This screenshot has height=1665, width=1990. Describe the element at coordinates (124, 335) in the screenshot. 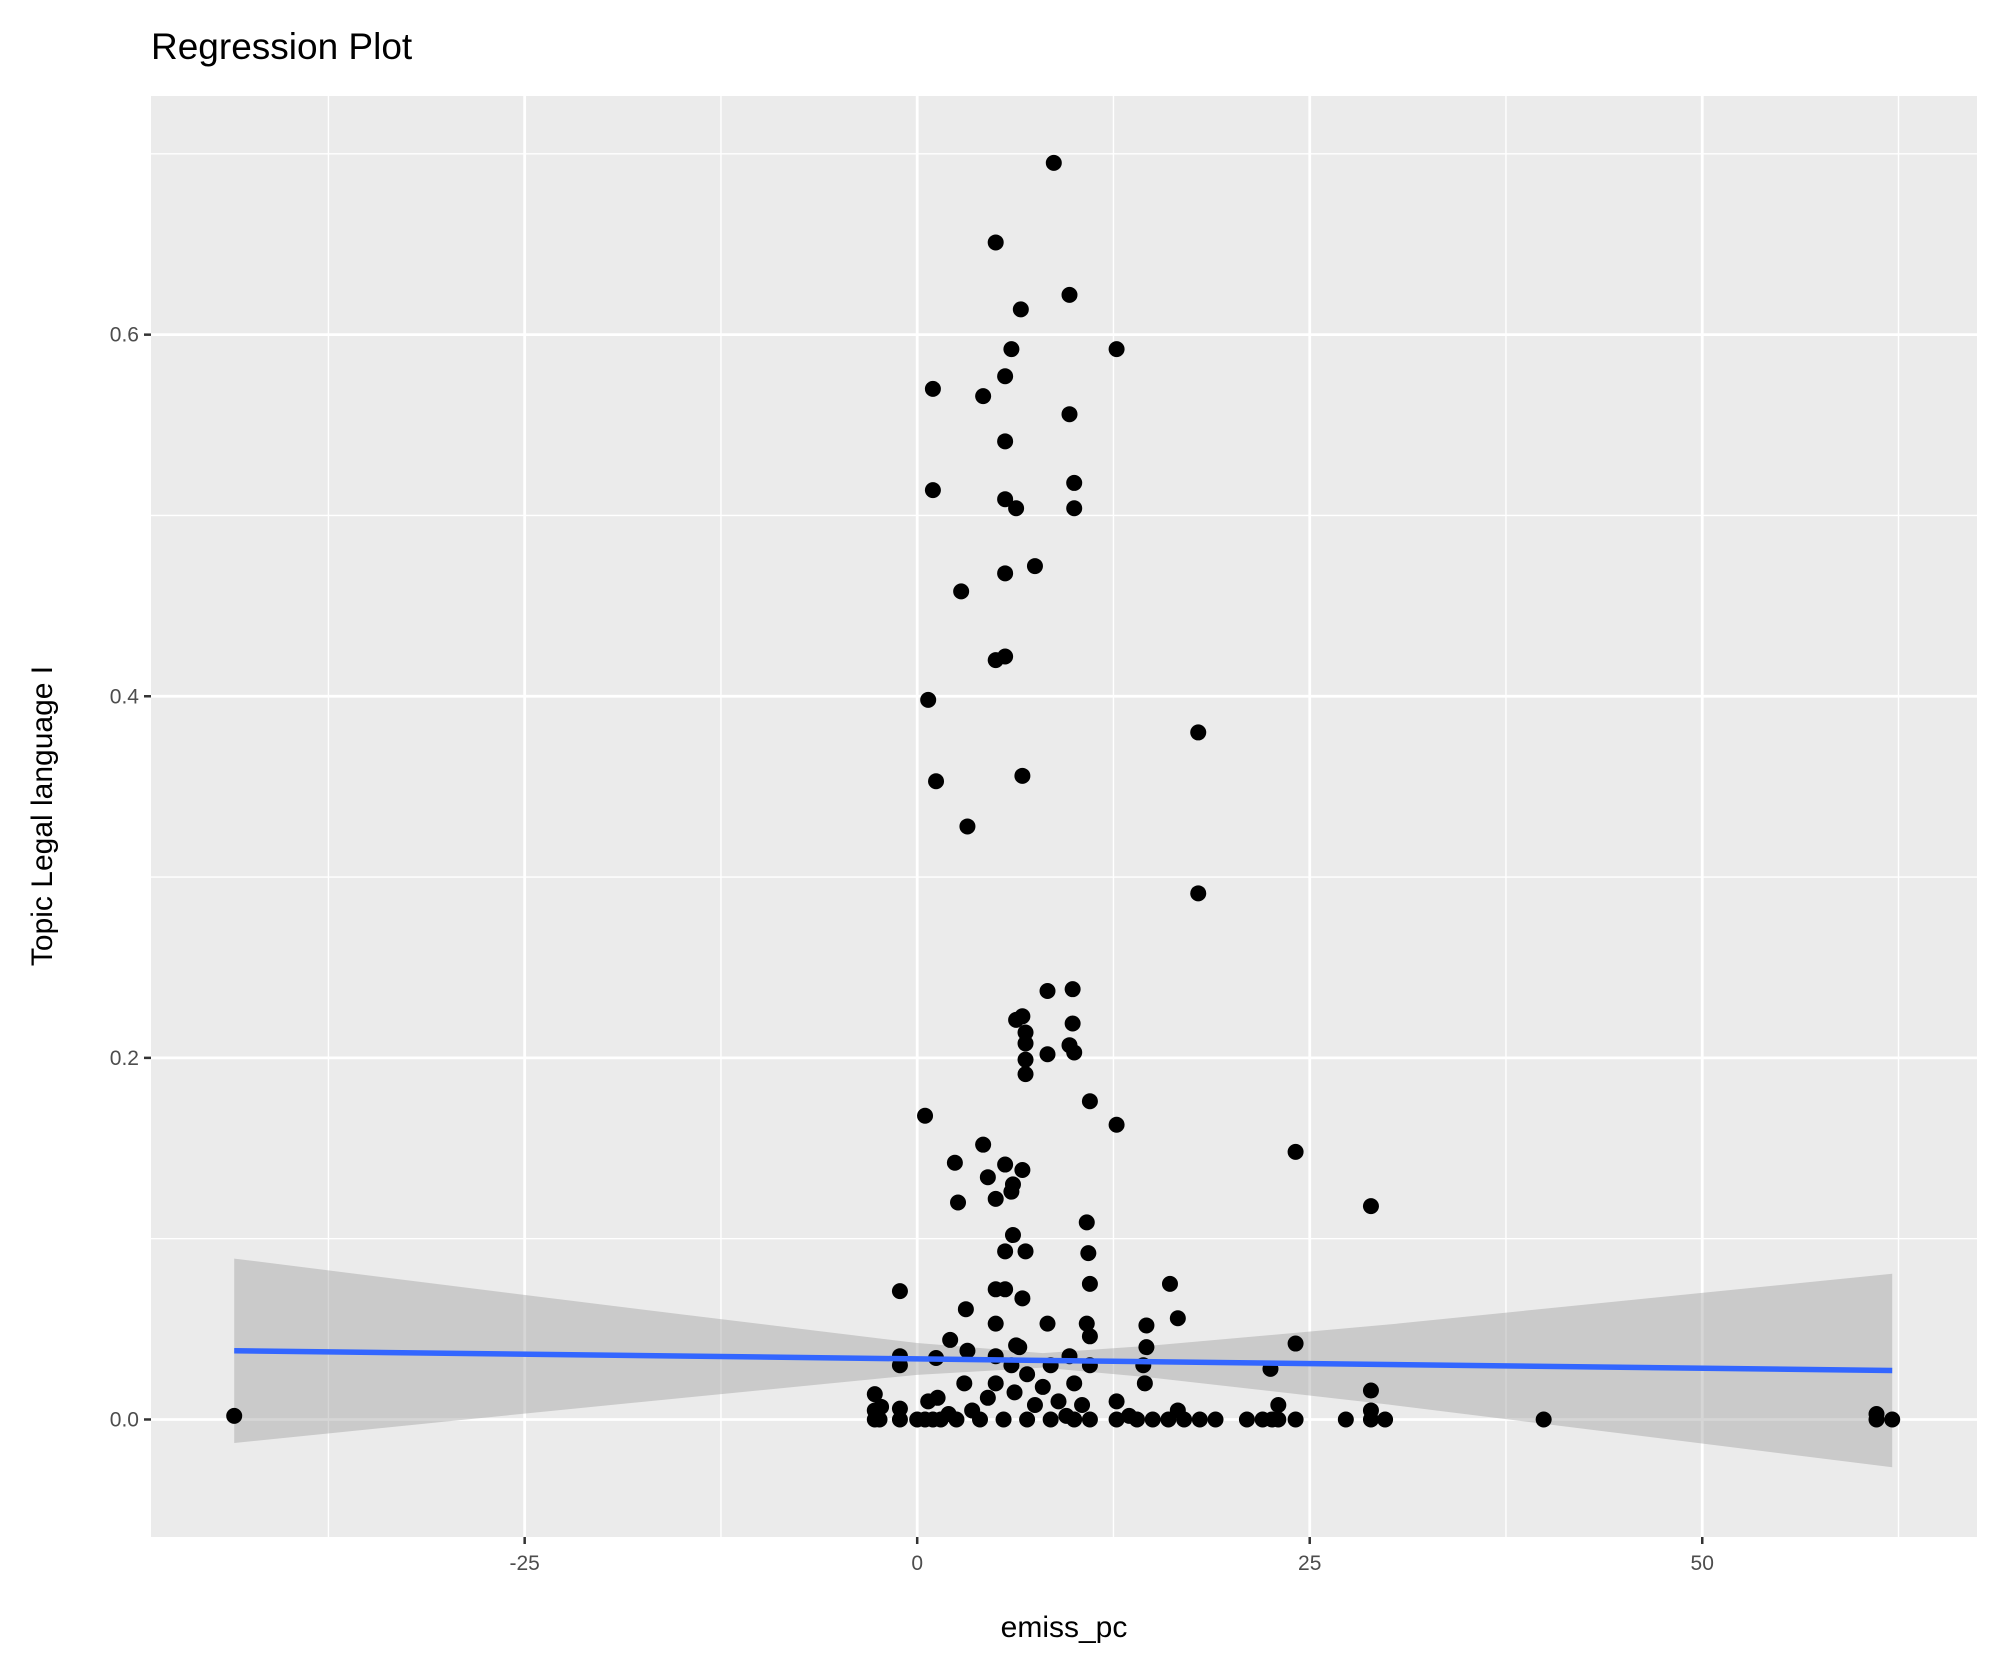

I see `y-tick-label: 0.6` at that location.